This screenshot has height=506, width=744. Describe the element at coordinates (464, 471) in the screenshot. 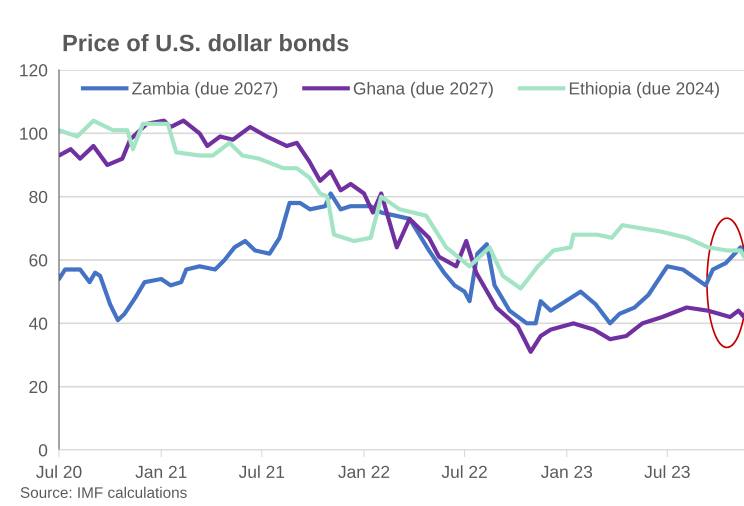

I see `x-tick-label: Jul 22` at that location.